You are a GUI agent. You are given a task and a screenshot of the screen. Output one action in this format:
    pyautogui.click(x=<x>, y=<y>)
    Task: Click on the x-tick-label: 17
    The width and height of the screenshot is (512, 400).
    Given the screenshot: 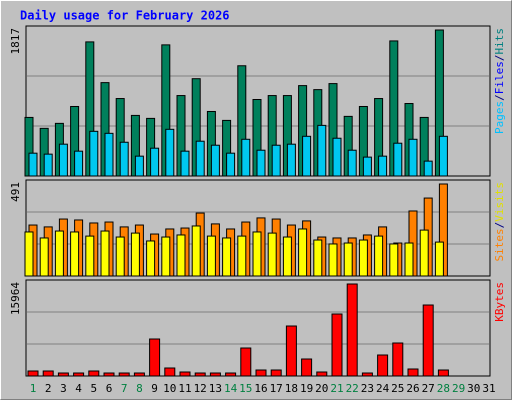 What is the action you would take?
    pyautogui.click(x=276, y=388)
    